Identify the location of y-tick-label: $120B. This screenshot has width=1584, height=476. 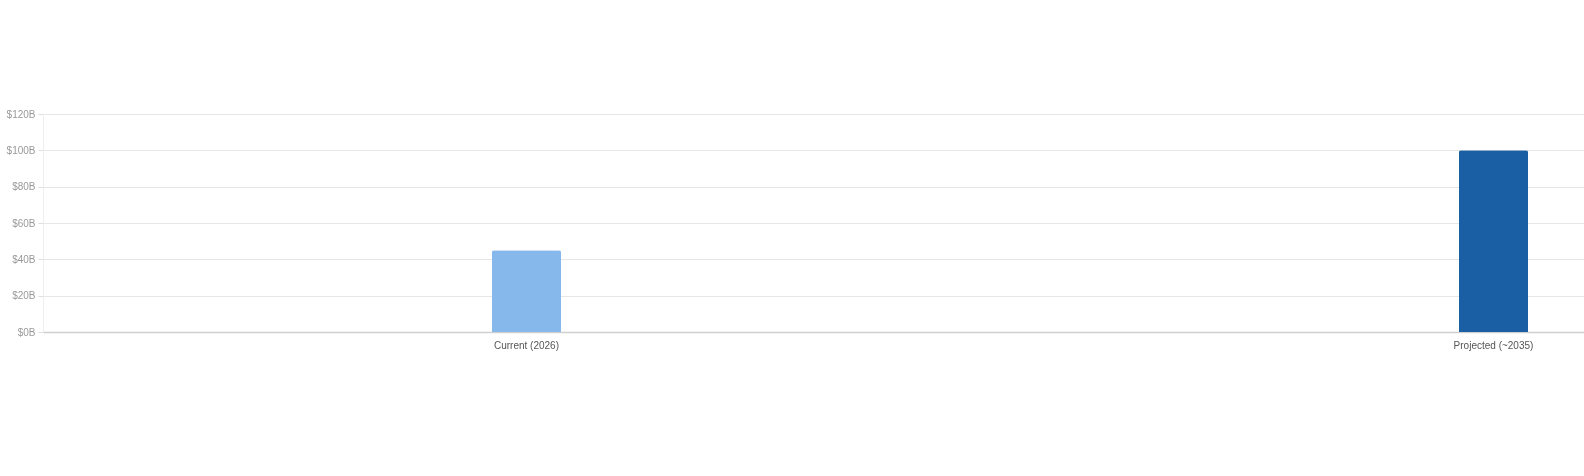
(21, 114).